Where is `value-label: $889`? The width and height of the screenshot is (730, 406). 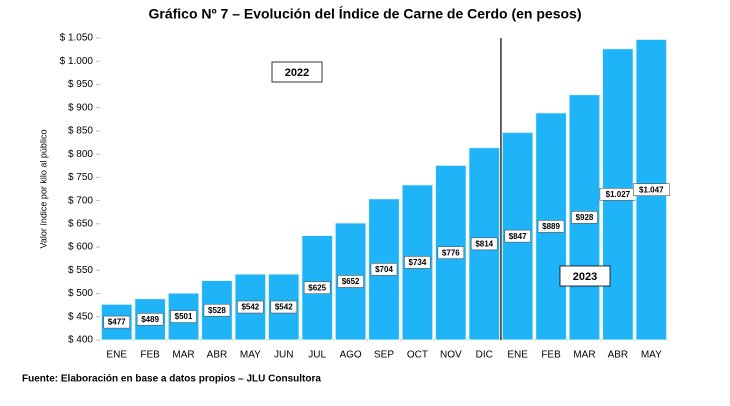 value-label: $889 is located at coordinates (551, 226).